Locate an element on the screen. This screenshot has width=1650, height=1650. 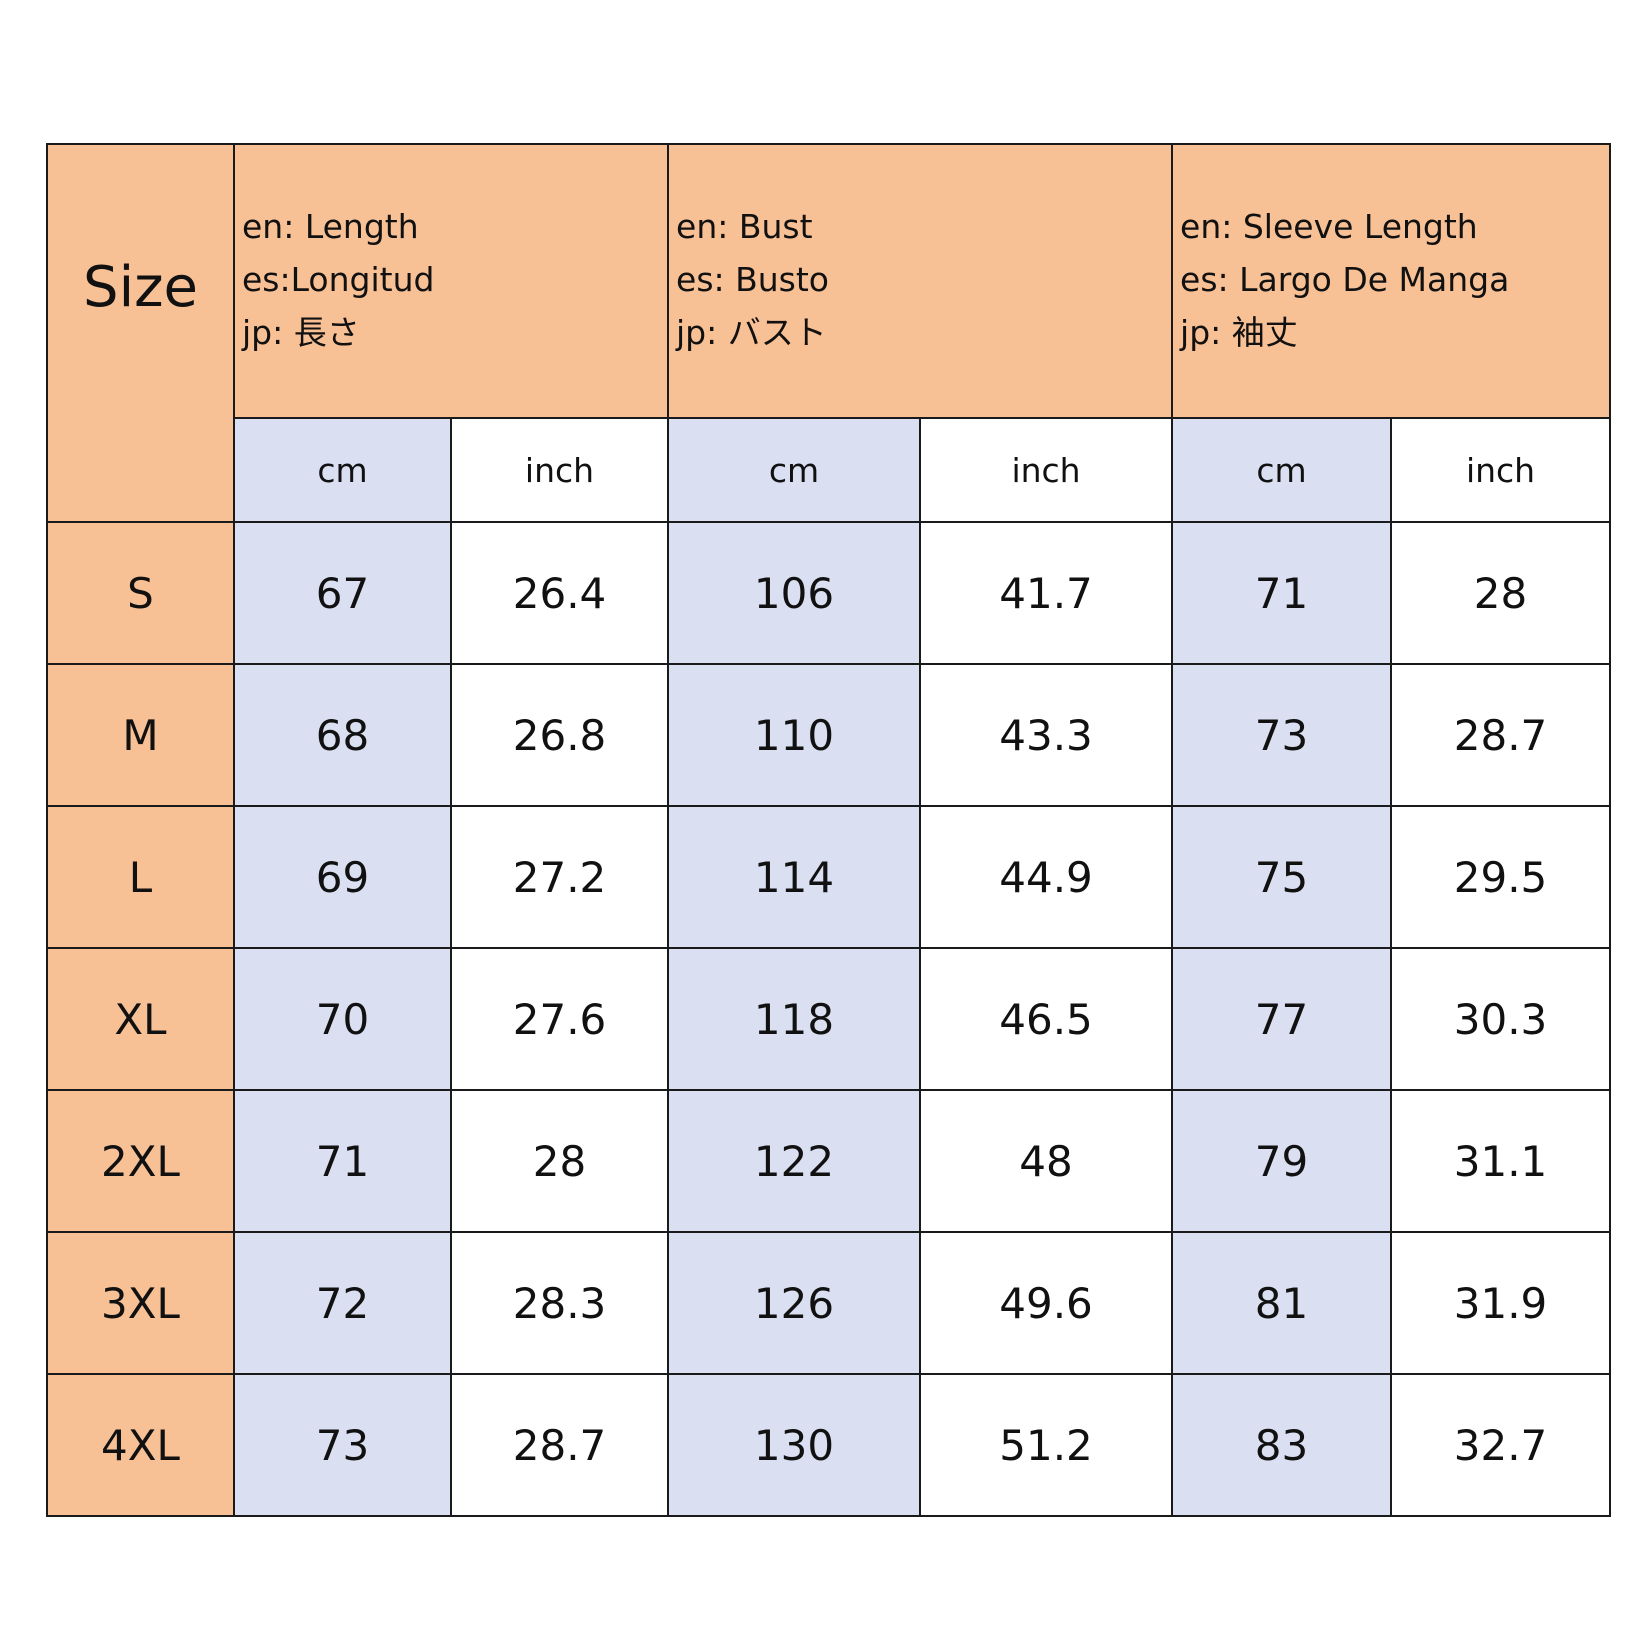
bust-header-es: es: Busto is located at coordinates (752, 279).